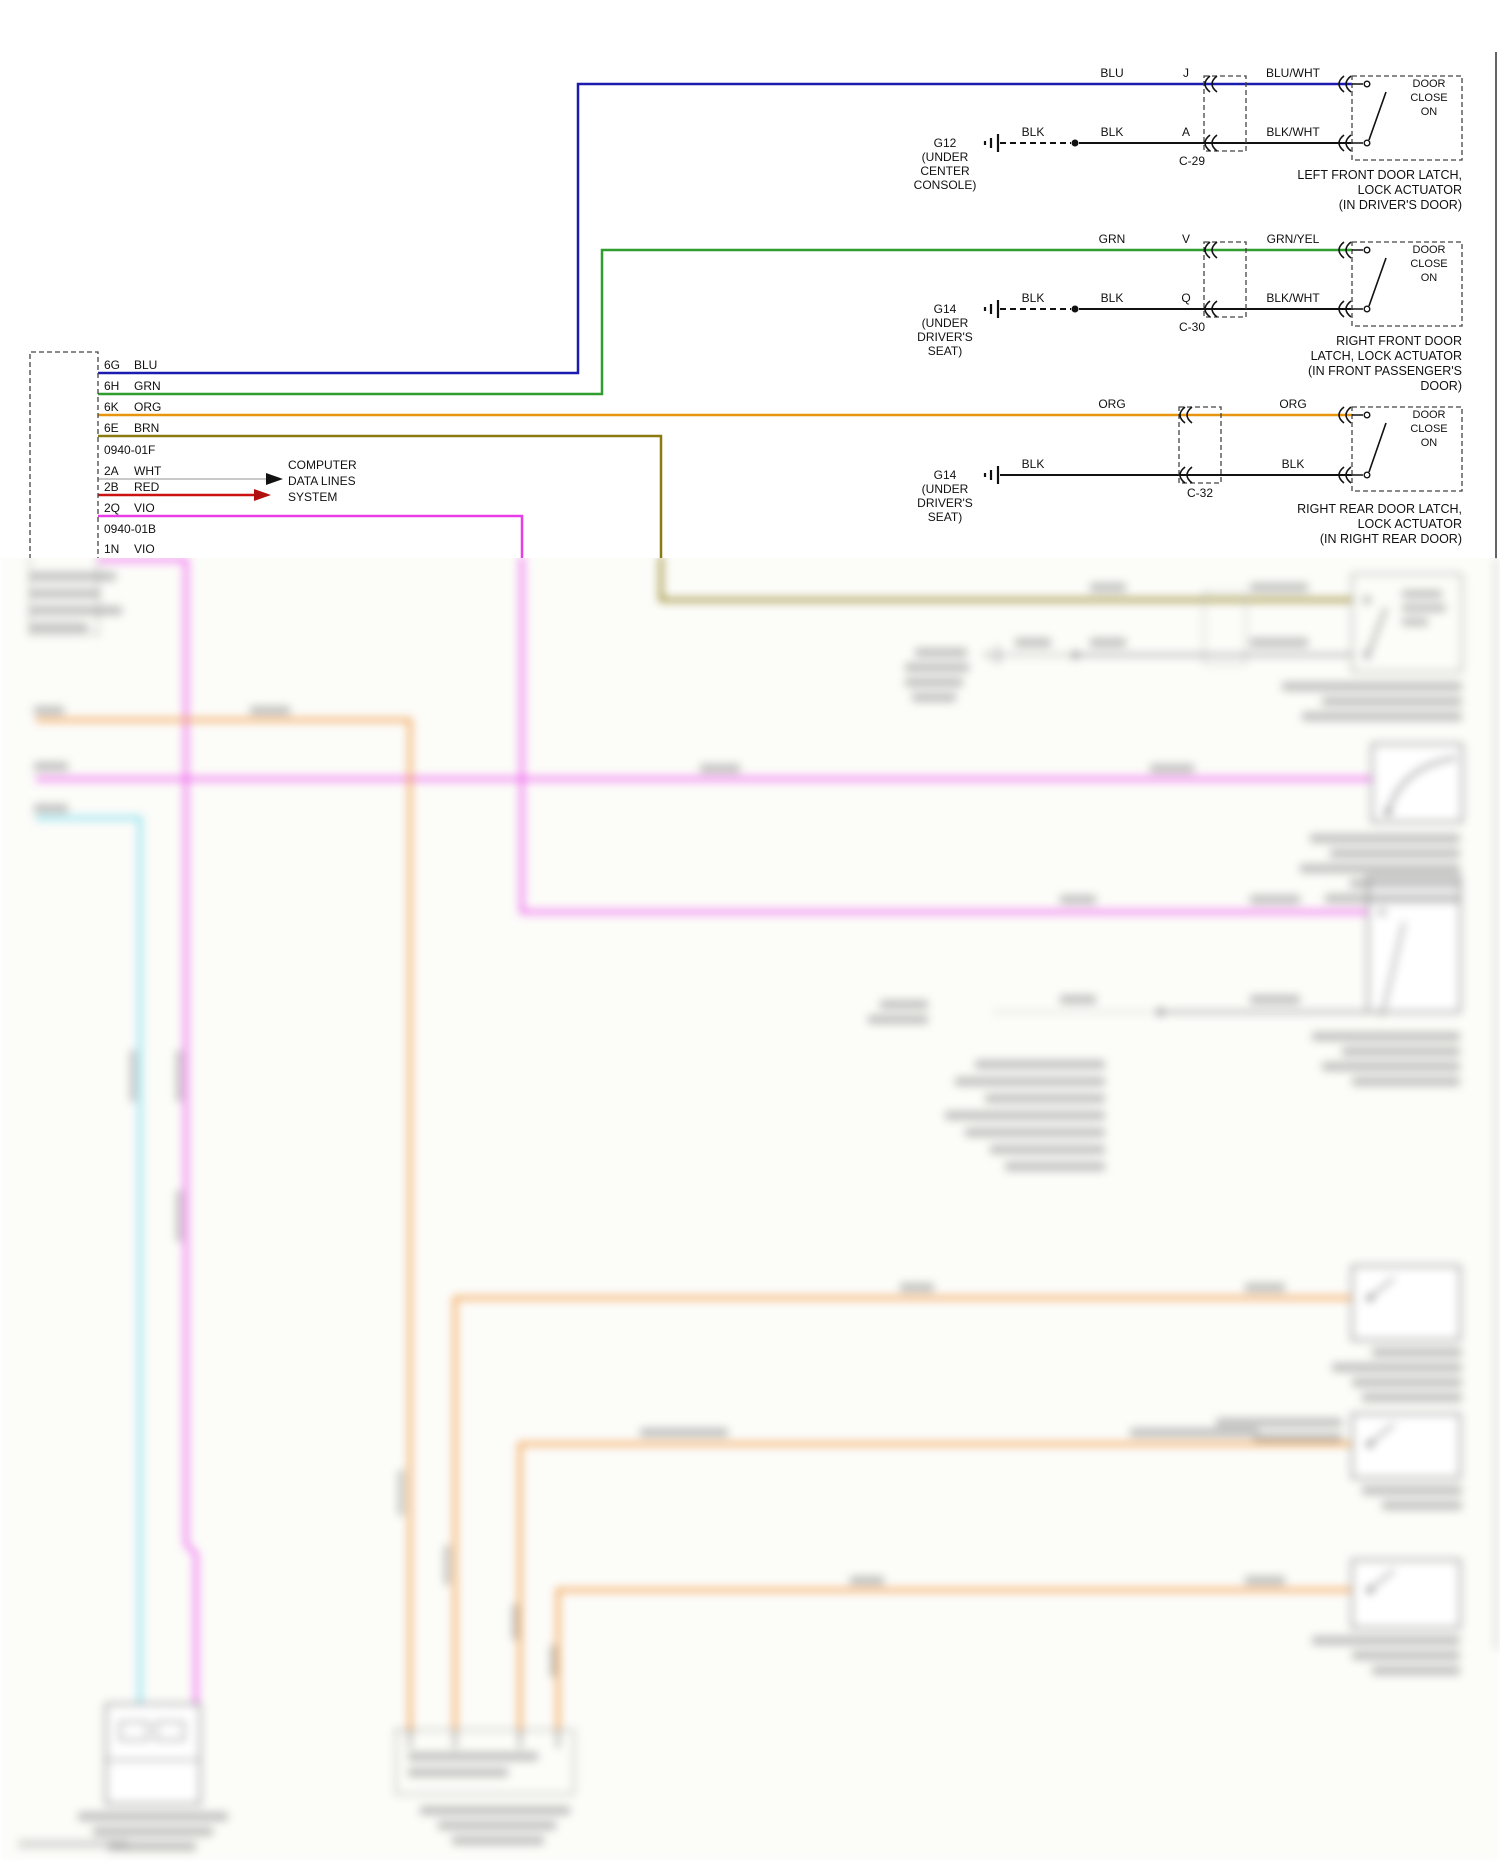 The width and height of the screenshot is (1500, 1861). What do you see at coordinates (1265, 279) in the screenshot?
I see `connector-arcs-icon` at bounding box center [1265, 279].